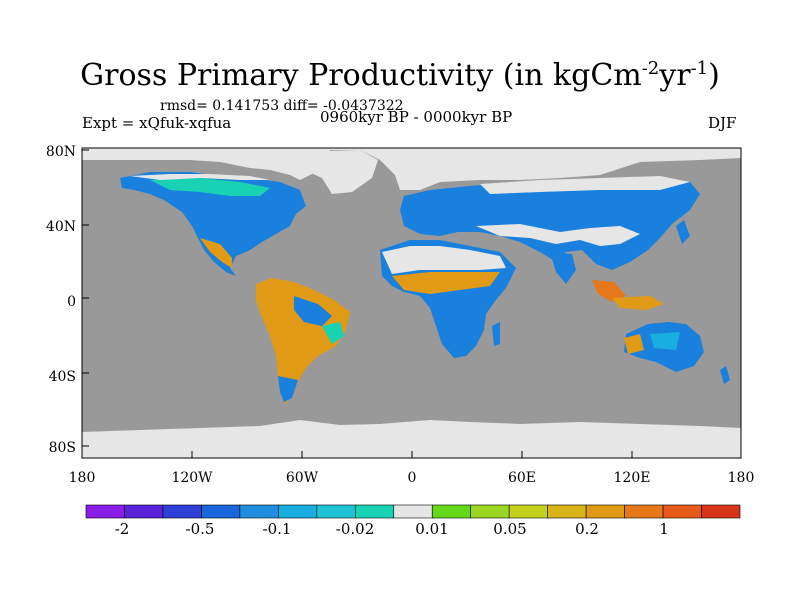 The image size is (800, 600). Describe the element at coordinates (355, 529) in the screenshot. I see `colorbar-label: -0.02` at that location.